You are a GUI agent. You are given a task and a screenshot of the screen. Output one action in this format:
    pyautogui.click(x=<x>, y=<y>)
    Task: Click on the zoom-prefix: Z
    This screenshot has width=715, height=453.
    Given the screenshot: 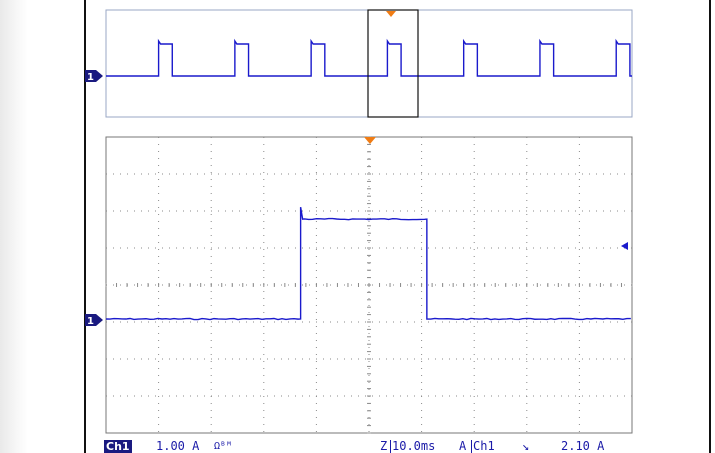 What is the action you would take?
    pyautogui.click(x=384, y=446)
    